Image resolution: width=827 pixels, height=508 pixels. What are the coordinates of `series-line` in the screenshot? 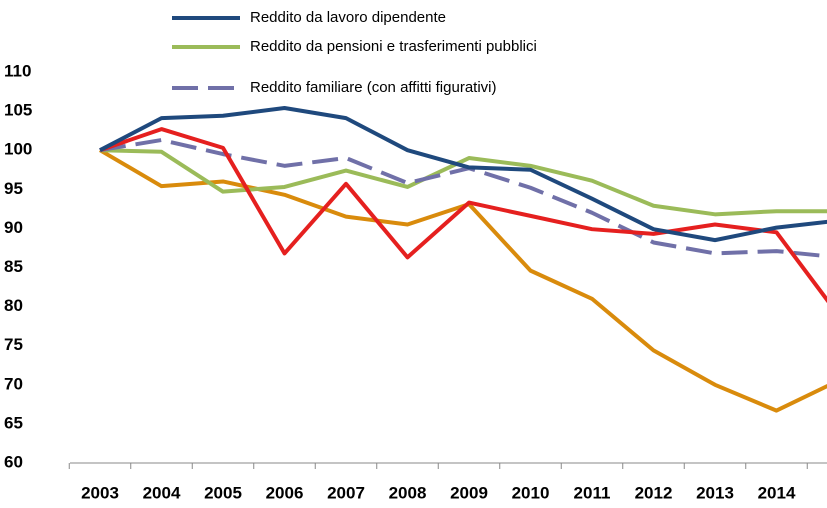 It's located at (463, 182).